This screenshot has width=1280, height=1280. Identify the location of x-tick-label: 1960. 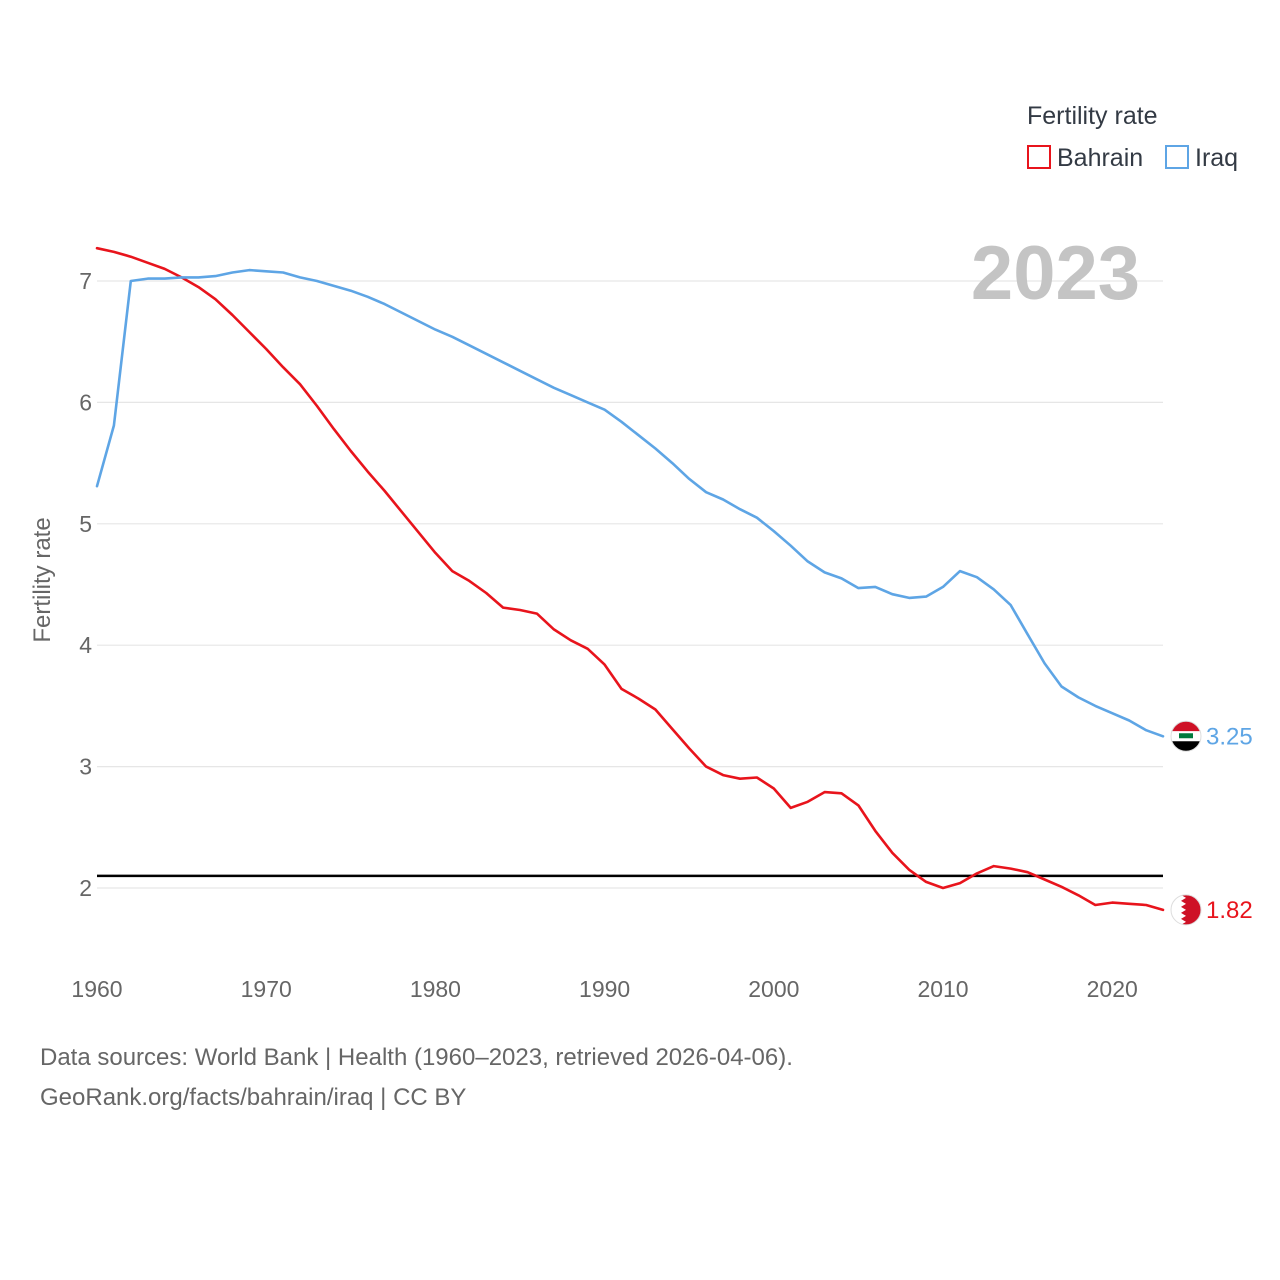
(96, 989).